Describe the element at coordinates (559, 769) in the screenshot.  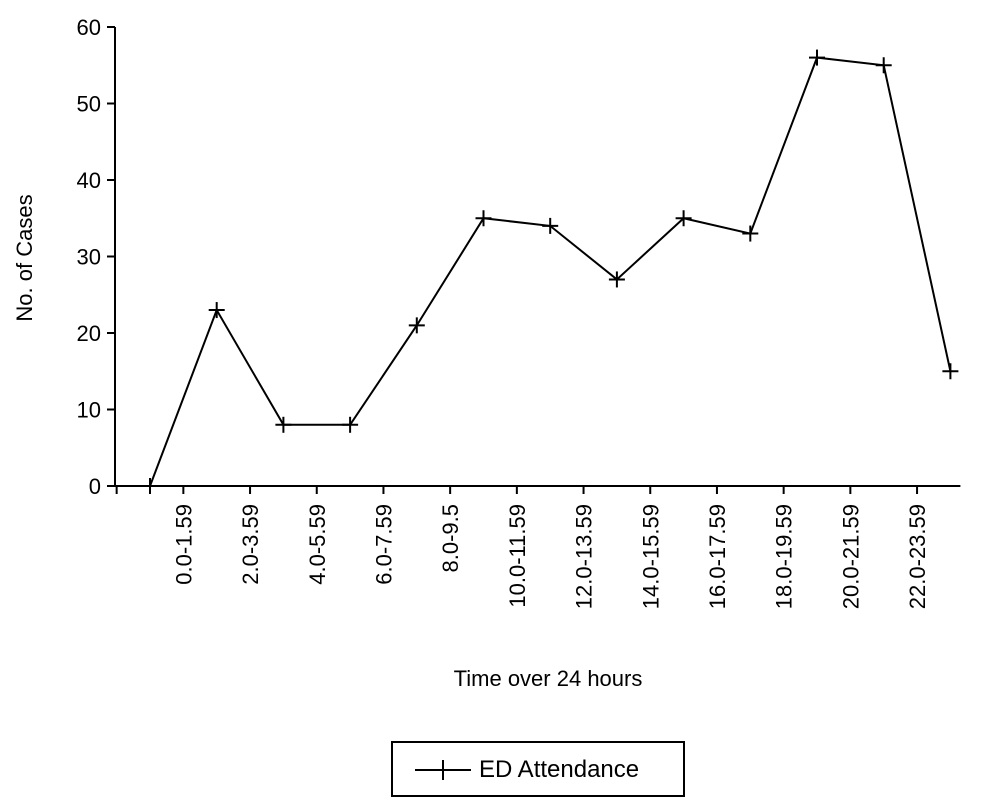
I see `legend-label: ED Attendance` at that location.